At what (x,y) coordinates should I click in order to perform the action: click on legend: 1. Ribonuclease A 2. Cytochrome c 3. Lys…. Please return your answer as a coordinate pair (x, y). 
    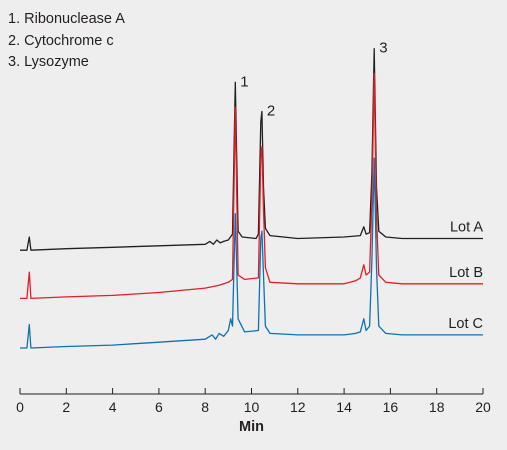
    Looking at the image, I should click on (66, 41).